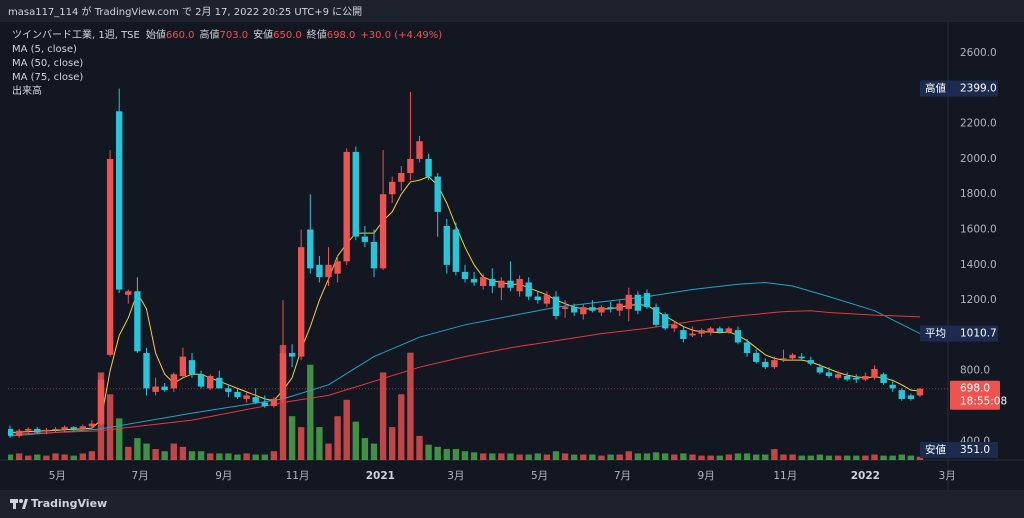  I want to click on last-price-label: 698.0, so click(975, 389).